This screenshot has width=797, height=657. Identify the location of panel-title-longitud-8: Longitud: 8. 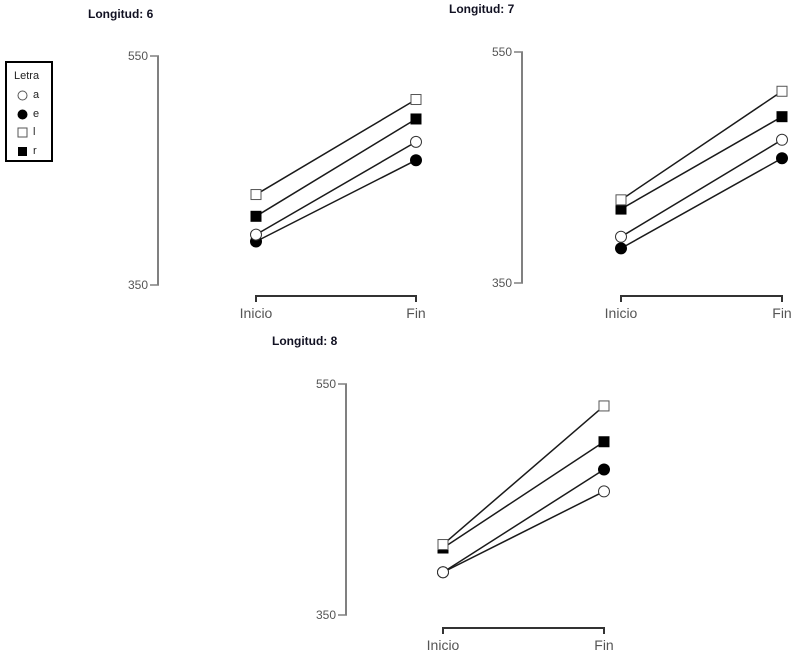
(305, 341).